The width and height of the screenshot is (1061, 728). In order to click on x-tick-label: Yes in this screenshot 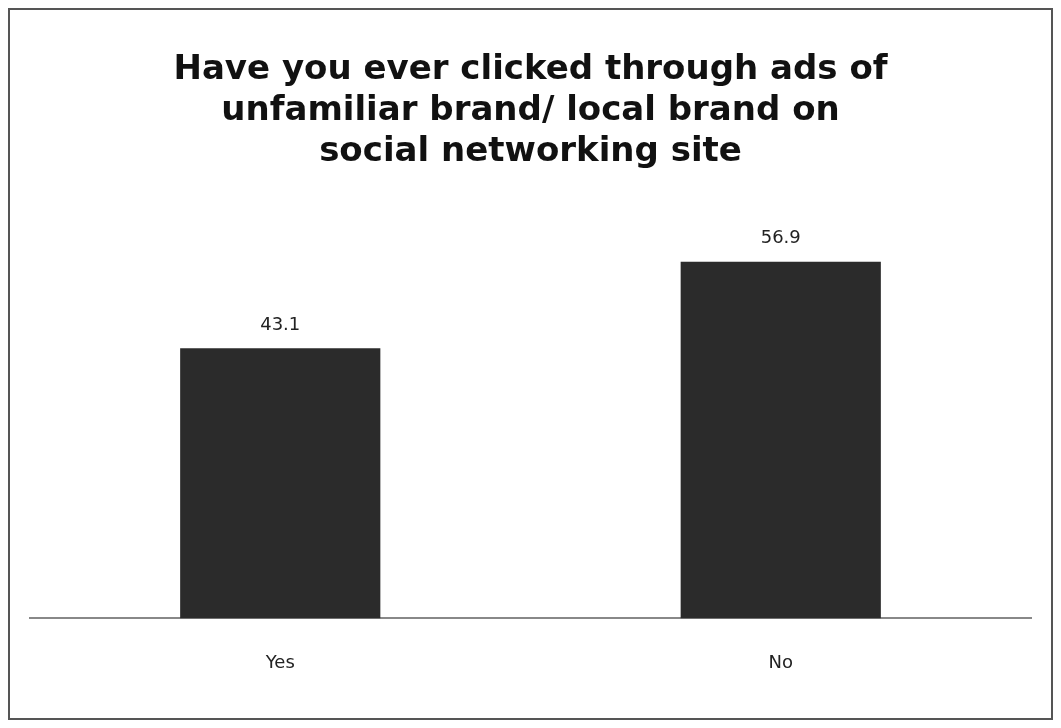, I will do `click(279, 661)`.